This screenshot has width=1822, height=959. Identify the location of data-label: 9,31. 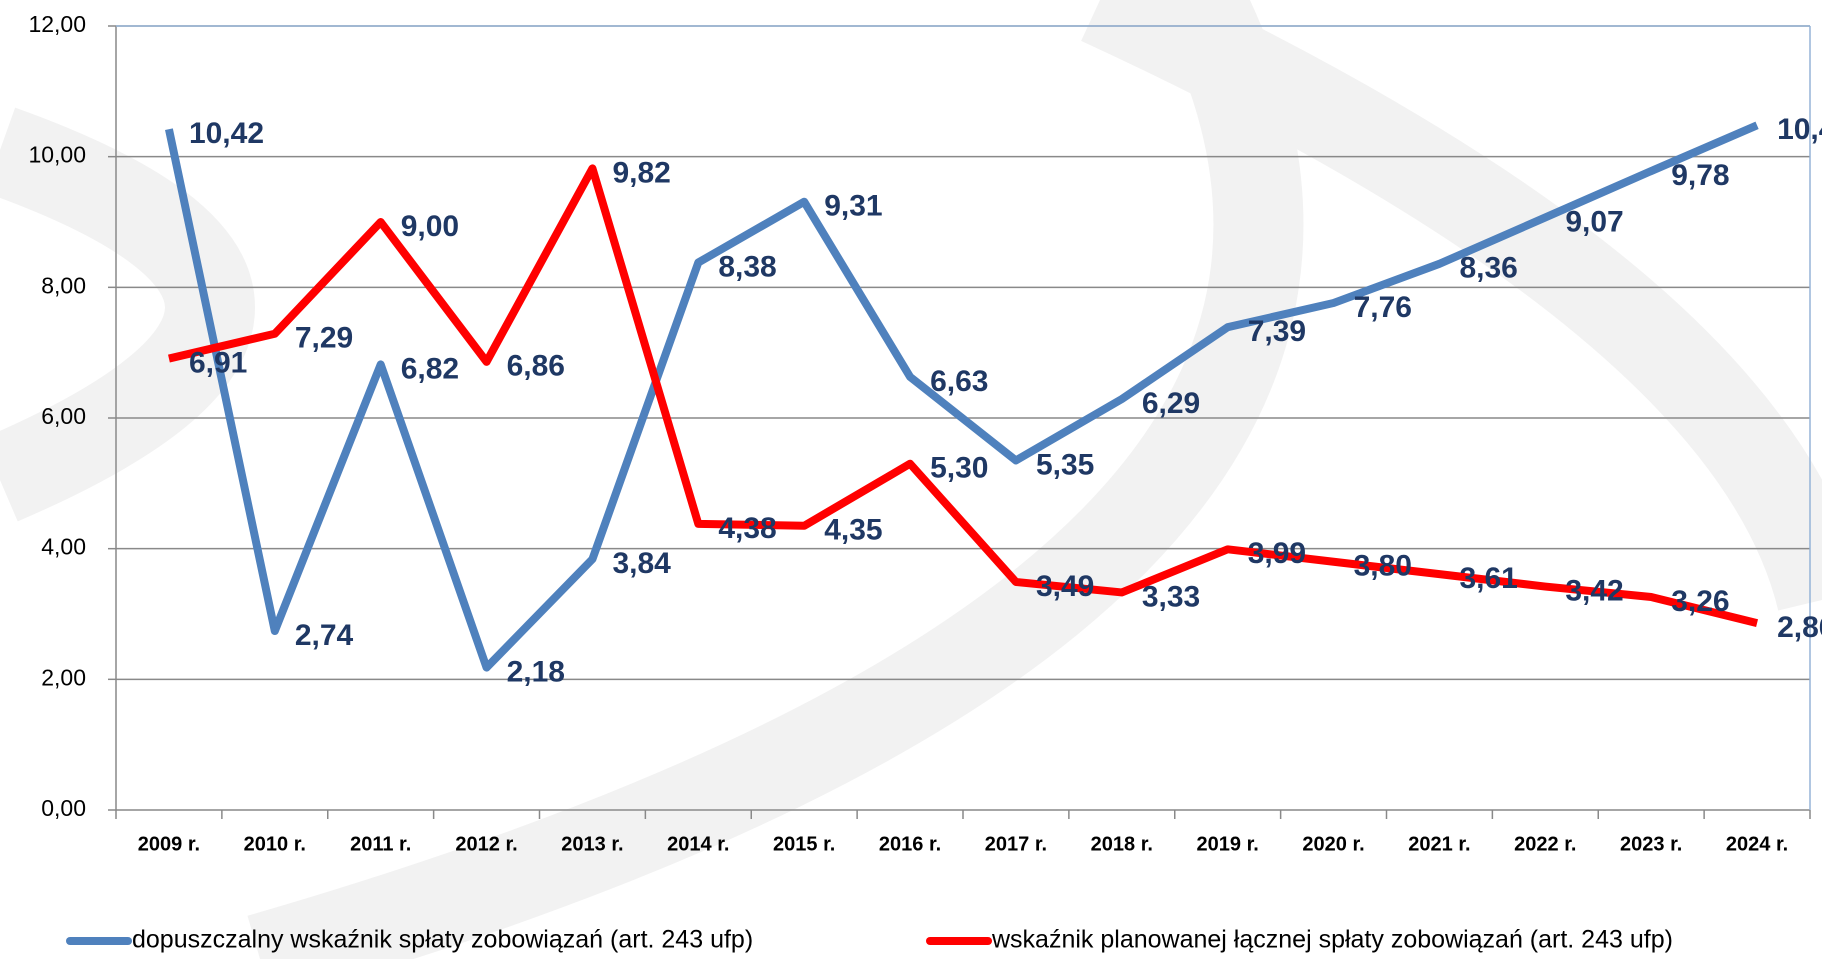
(853, 206).